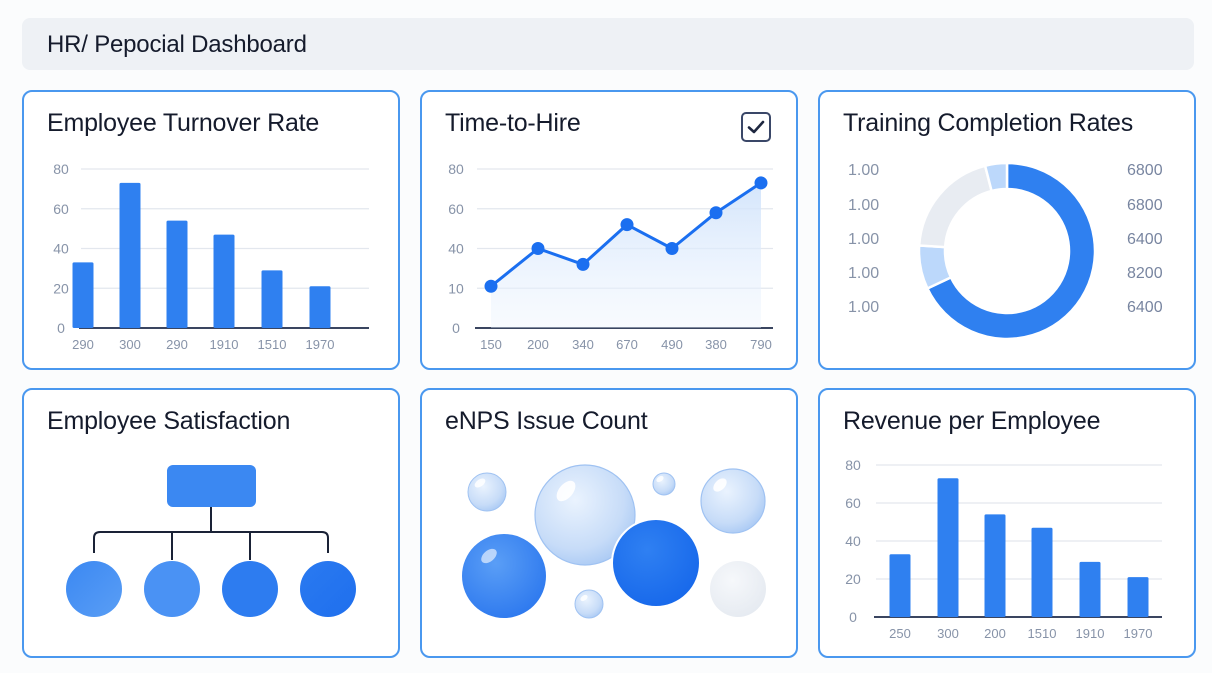 This screenshot has width=1212, height=673. Describe the element at coordinates (513, 123) in the screenshot. I see `card-title: Time-to-Hire` at that location.